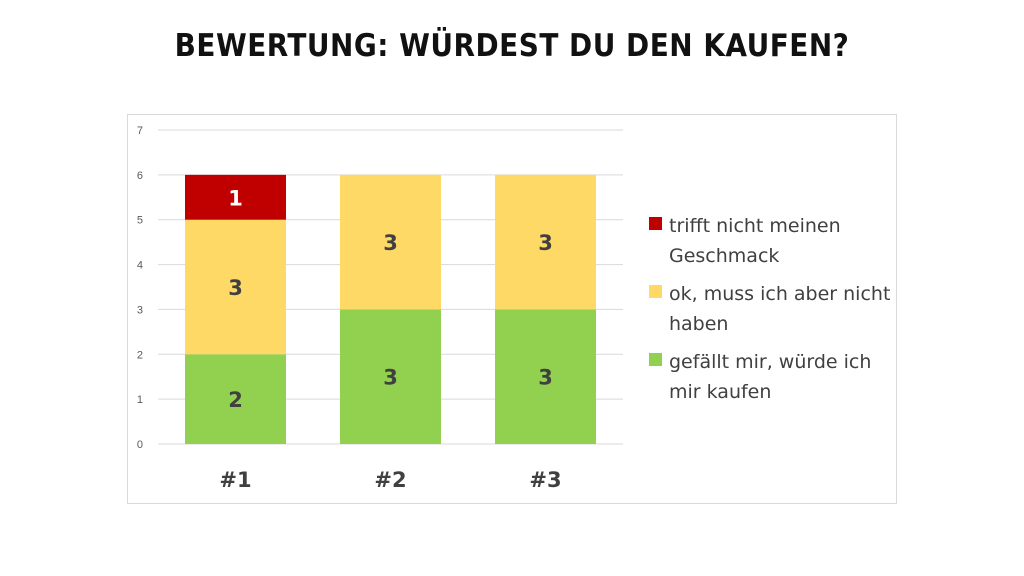  Describe the element at coordinates (655, 223) in the screenshot. I see `legend-swatch-red` at that location.